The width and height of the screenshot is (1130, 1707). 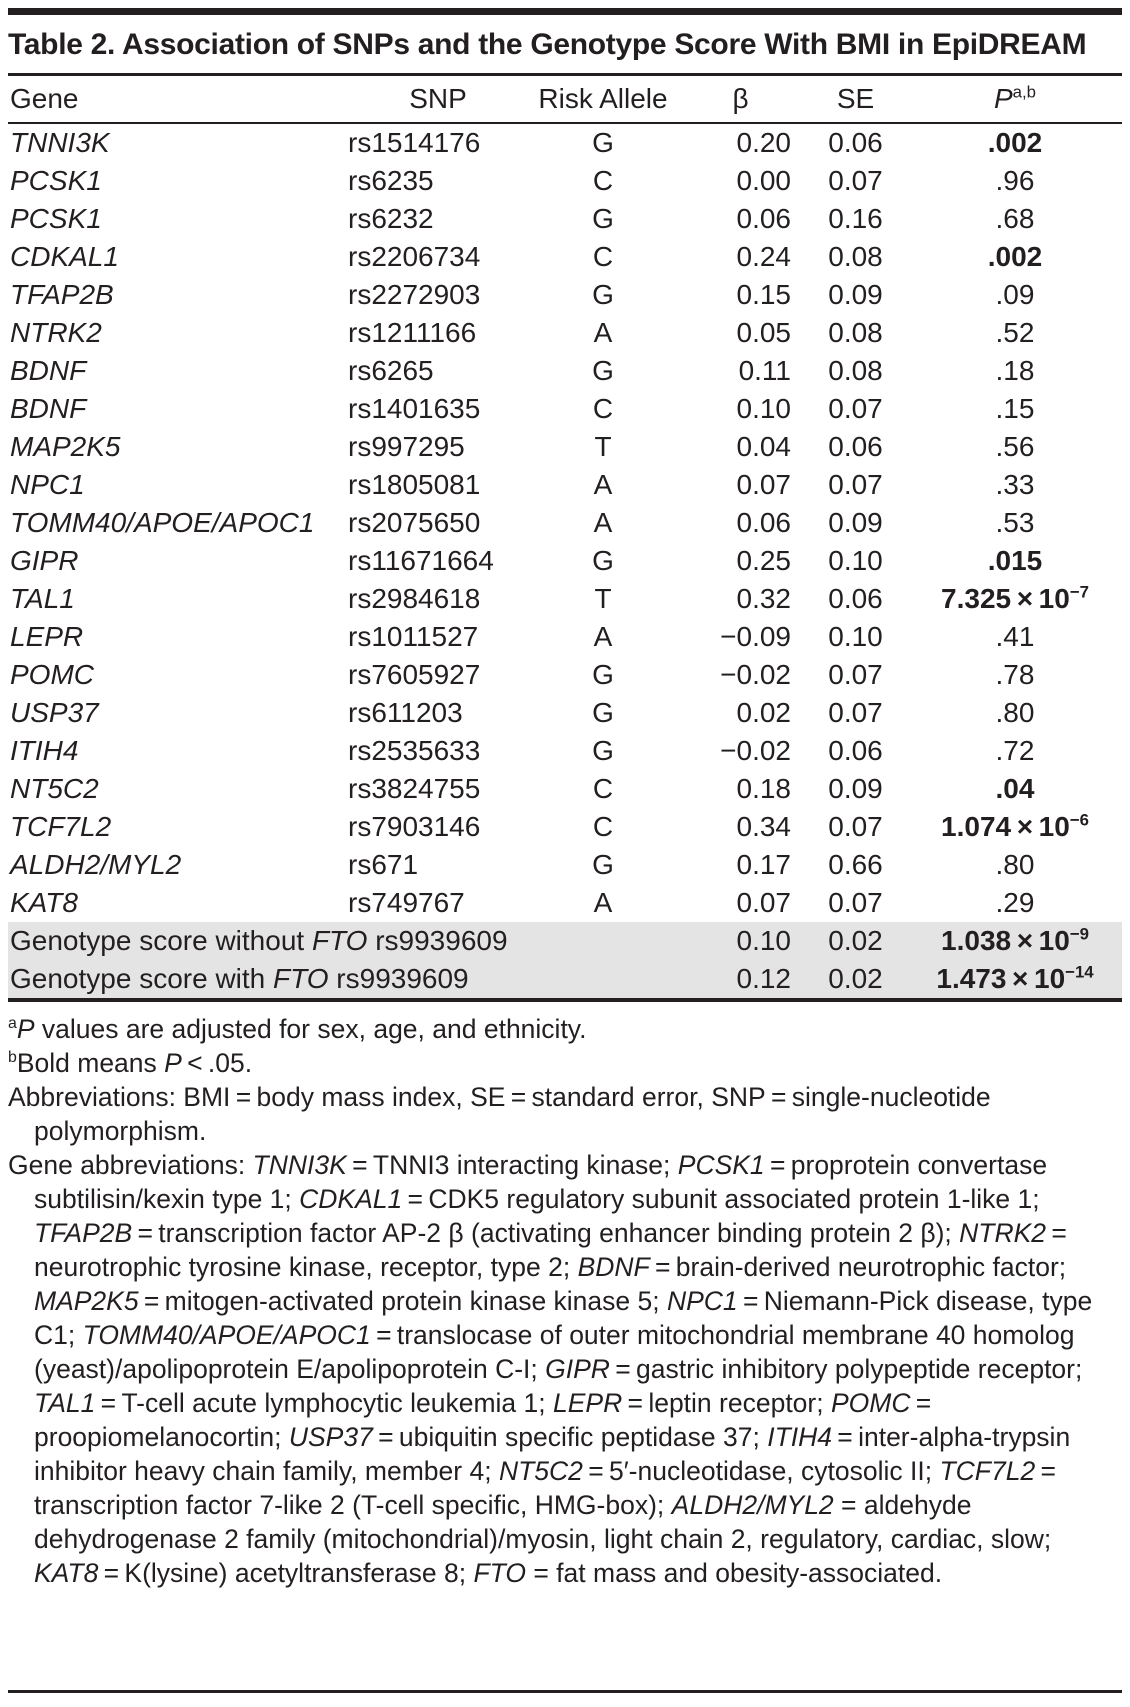 What do you see at coordinates (65, 447) in the screenshot?
I see `gene-cell: MAP2K5` at bounding box center [65, 447].